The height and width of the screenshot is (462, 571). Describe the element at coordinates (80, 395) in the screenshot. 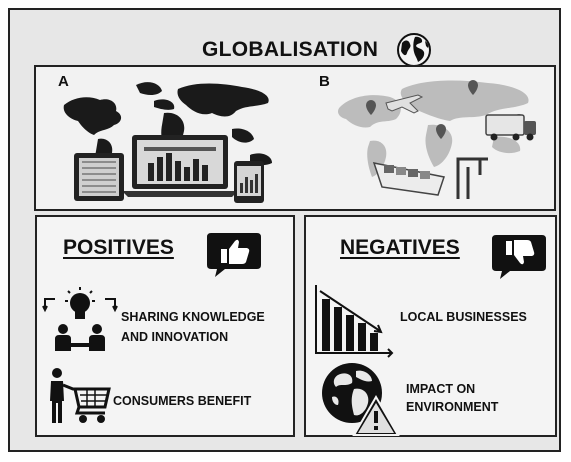

I see `shopping-cart-icon` at that location.